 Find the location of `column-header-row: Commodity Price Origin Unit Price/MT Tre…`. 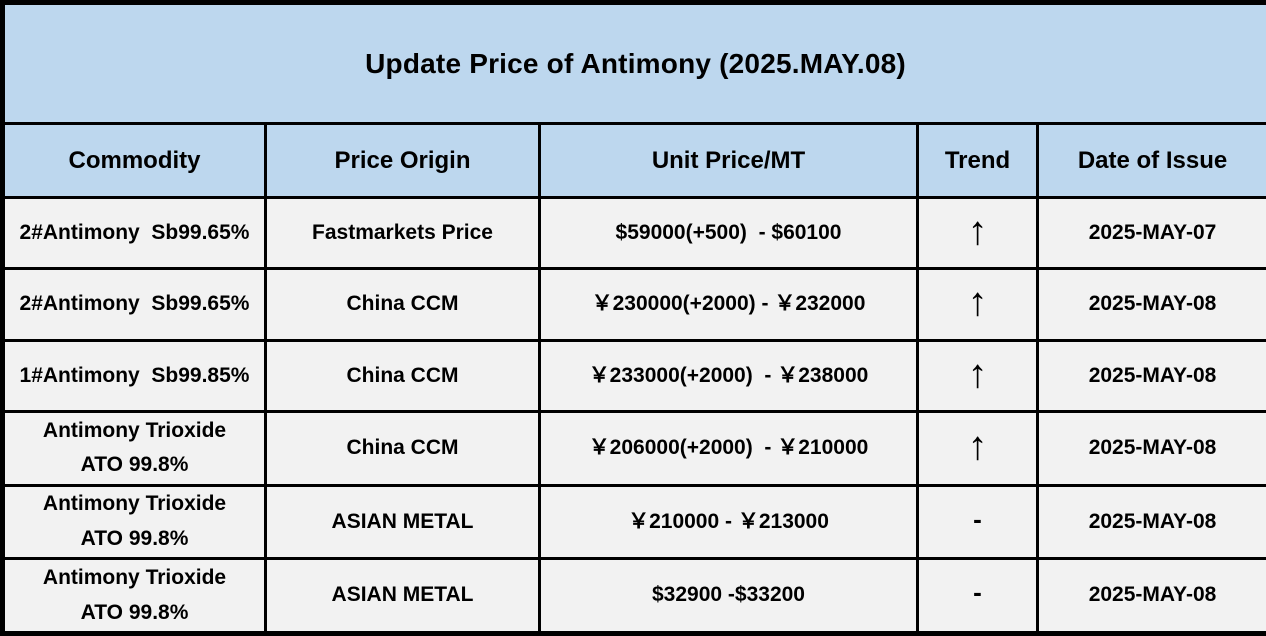

column-header-row: Commodity Price Origin Unit Price/MT Tre… is located at coordinates (633, 160).